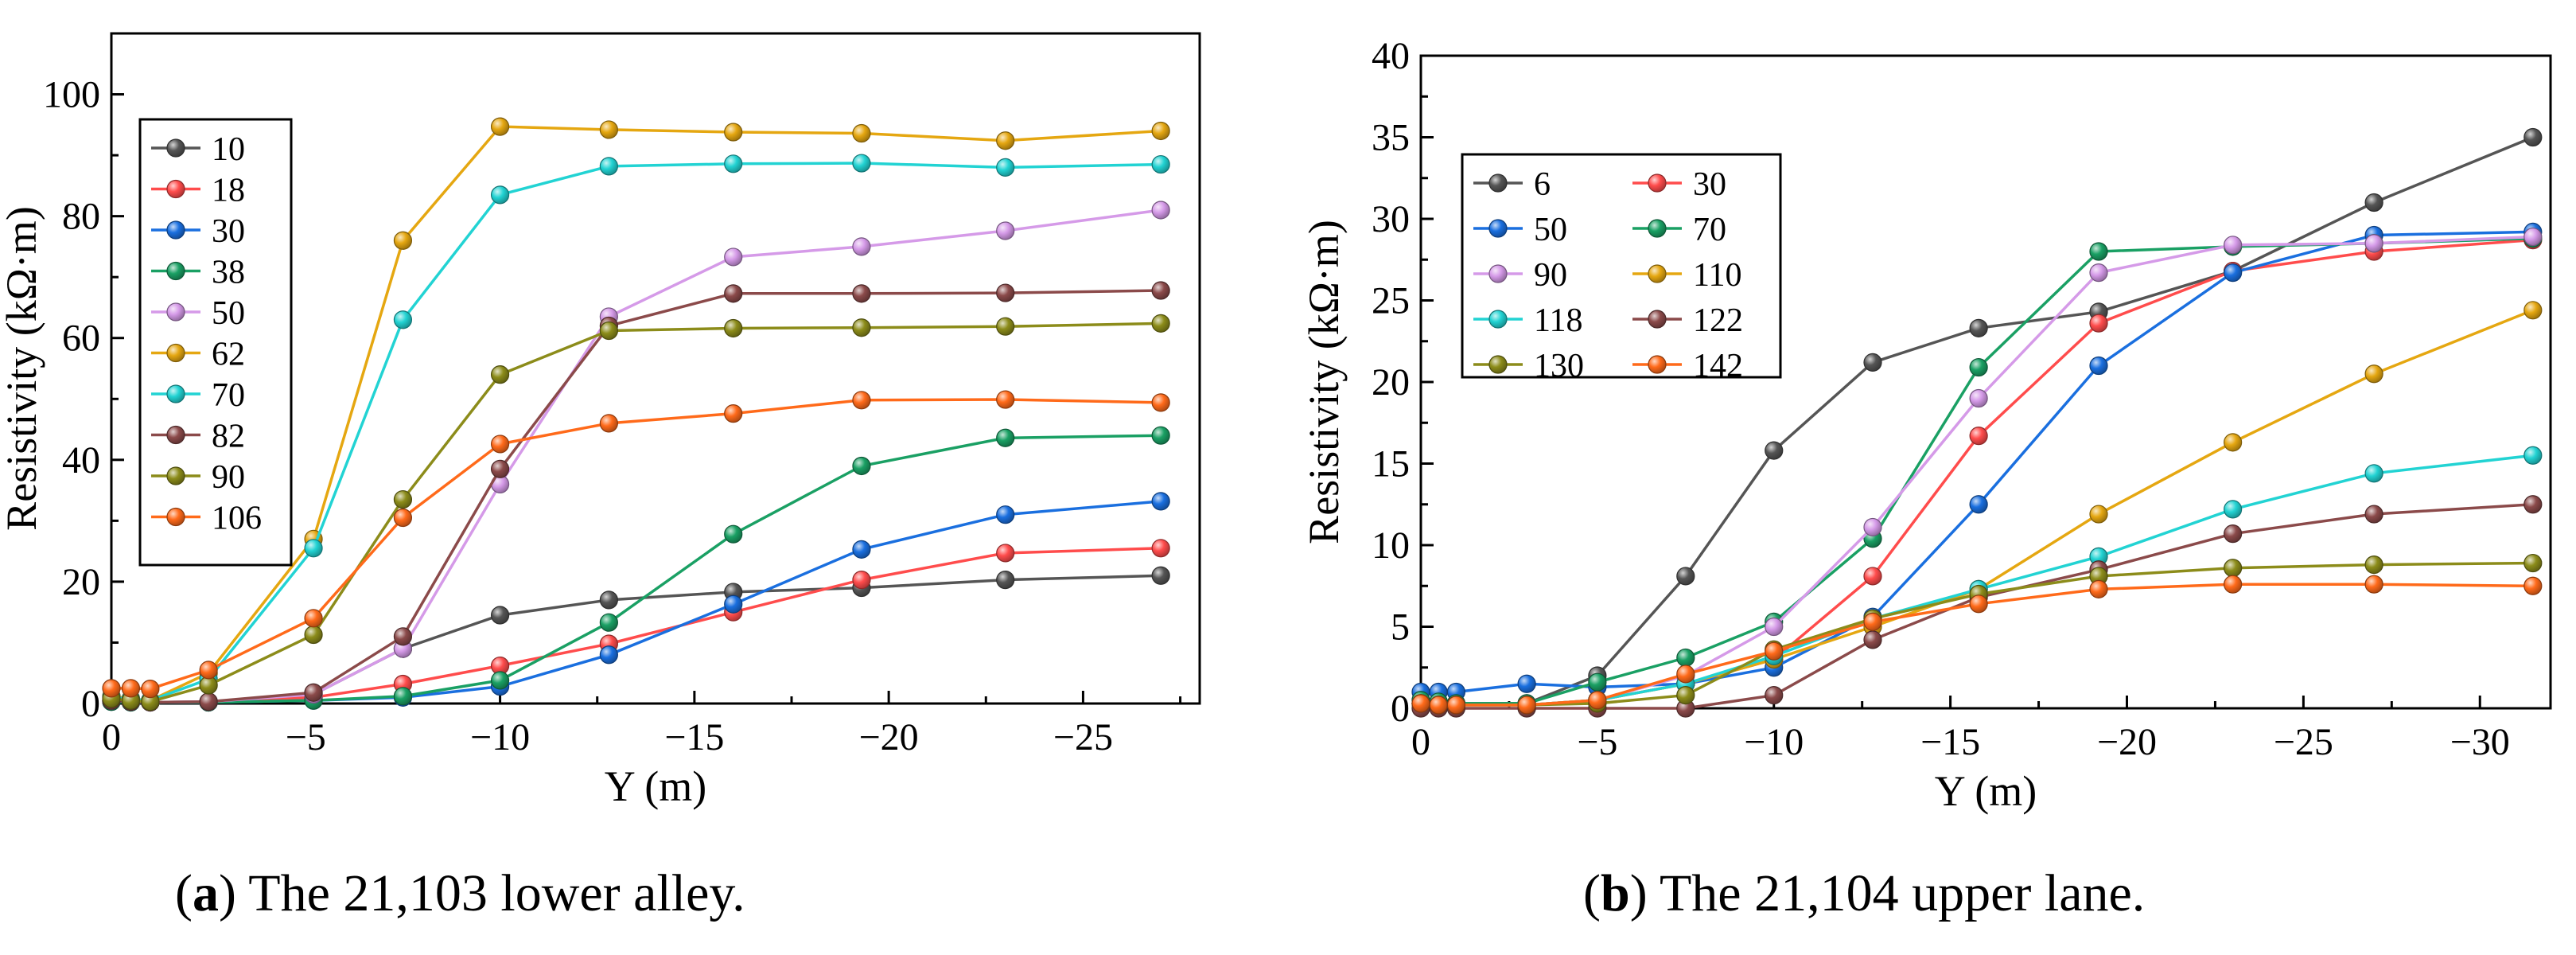  I want to click on panel-a-y-tick-label: 100, so click(71, 95).